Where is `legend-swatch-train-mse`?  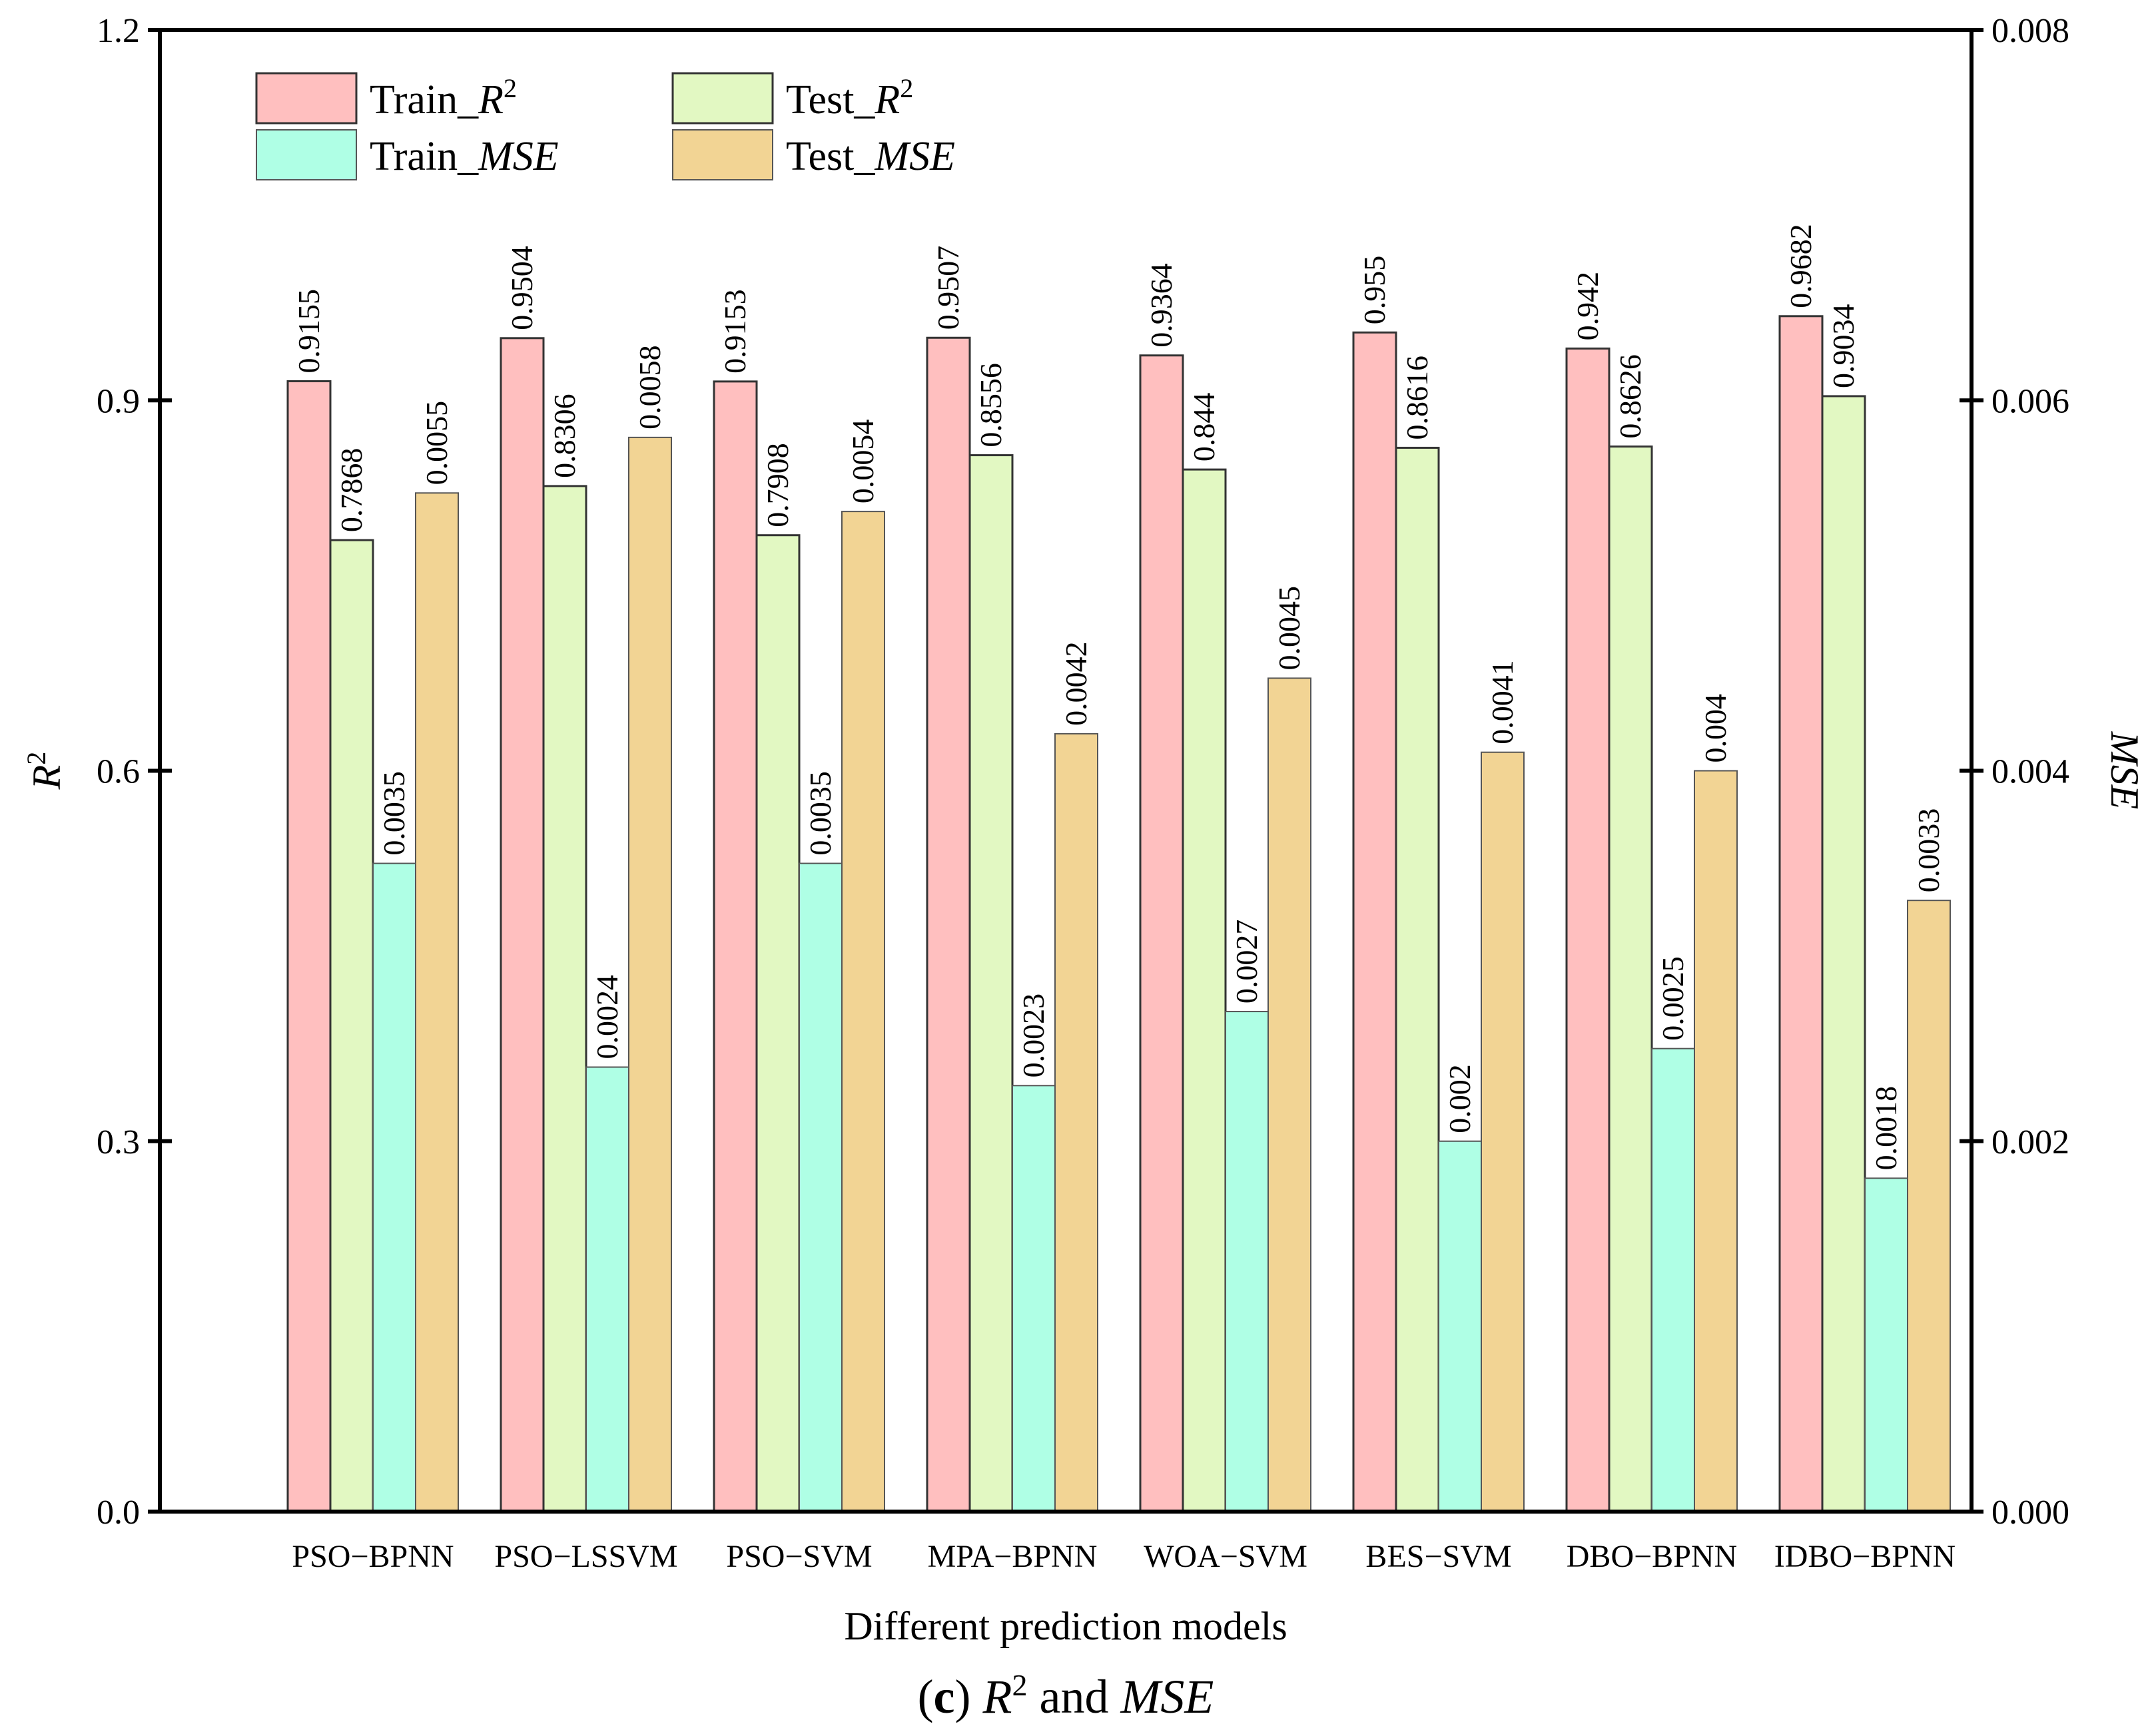
legend-swatch-train-mse is located at coordinates (306, 154).